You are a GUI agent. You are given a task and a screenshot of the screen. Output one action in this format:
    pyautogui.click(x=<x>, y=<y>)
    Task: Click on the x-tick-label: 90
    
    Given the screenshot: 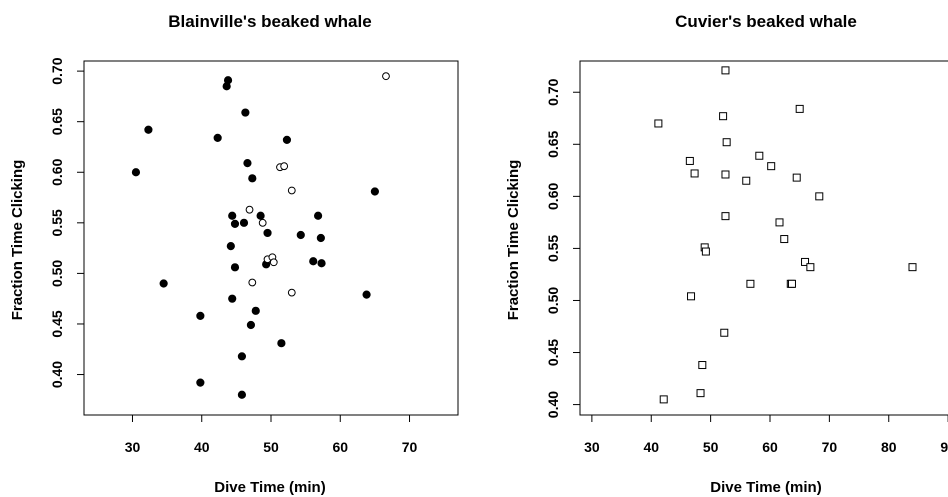 What is the action you would take?
    pyautogui.click(x=944, y=447)
    